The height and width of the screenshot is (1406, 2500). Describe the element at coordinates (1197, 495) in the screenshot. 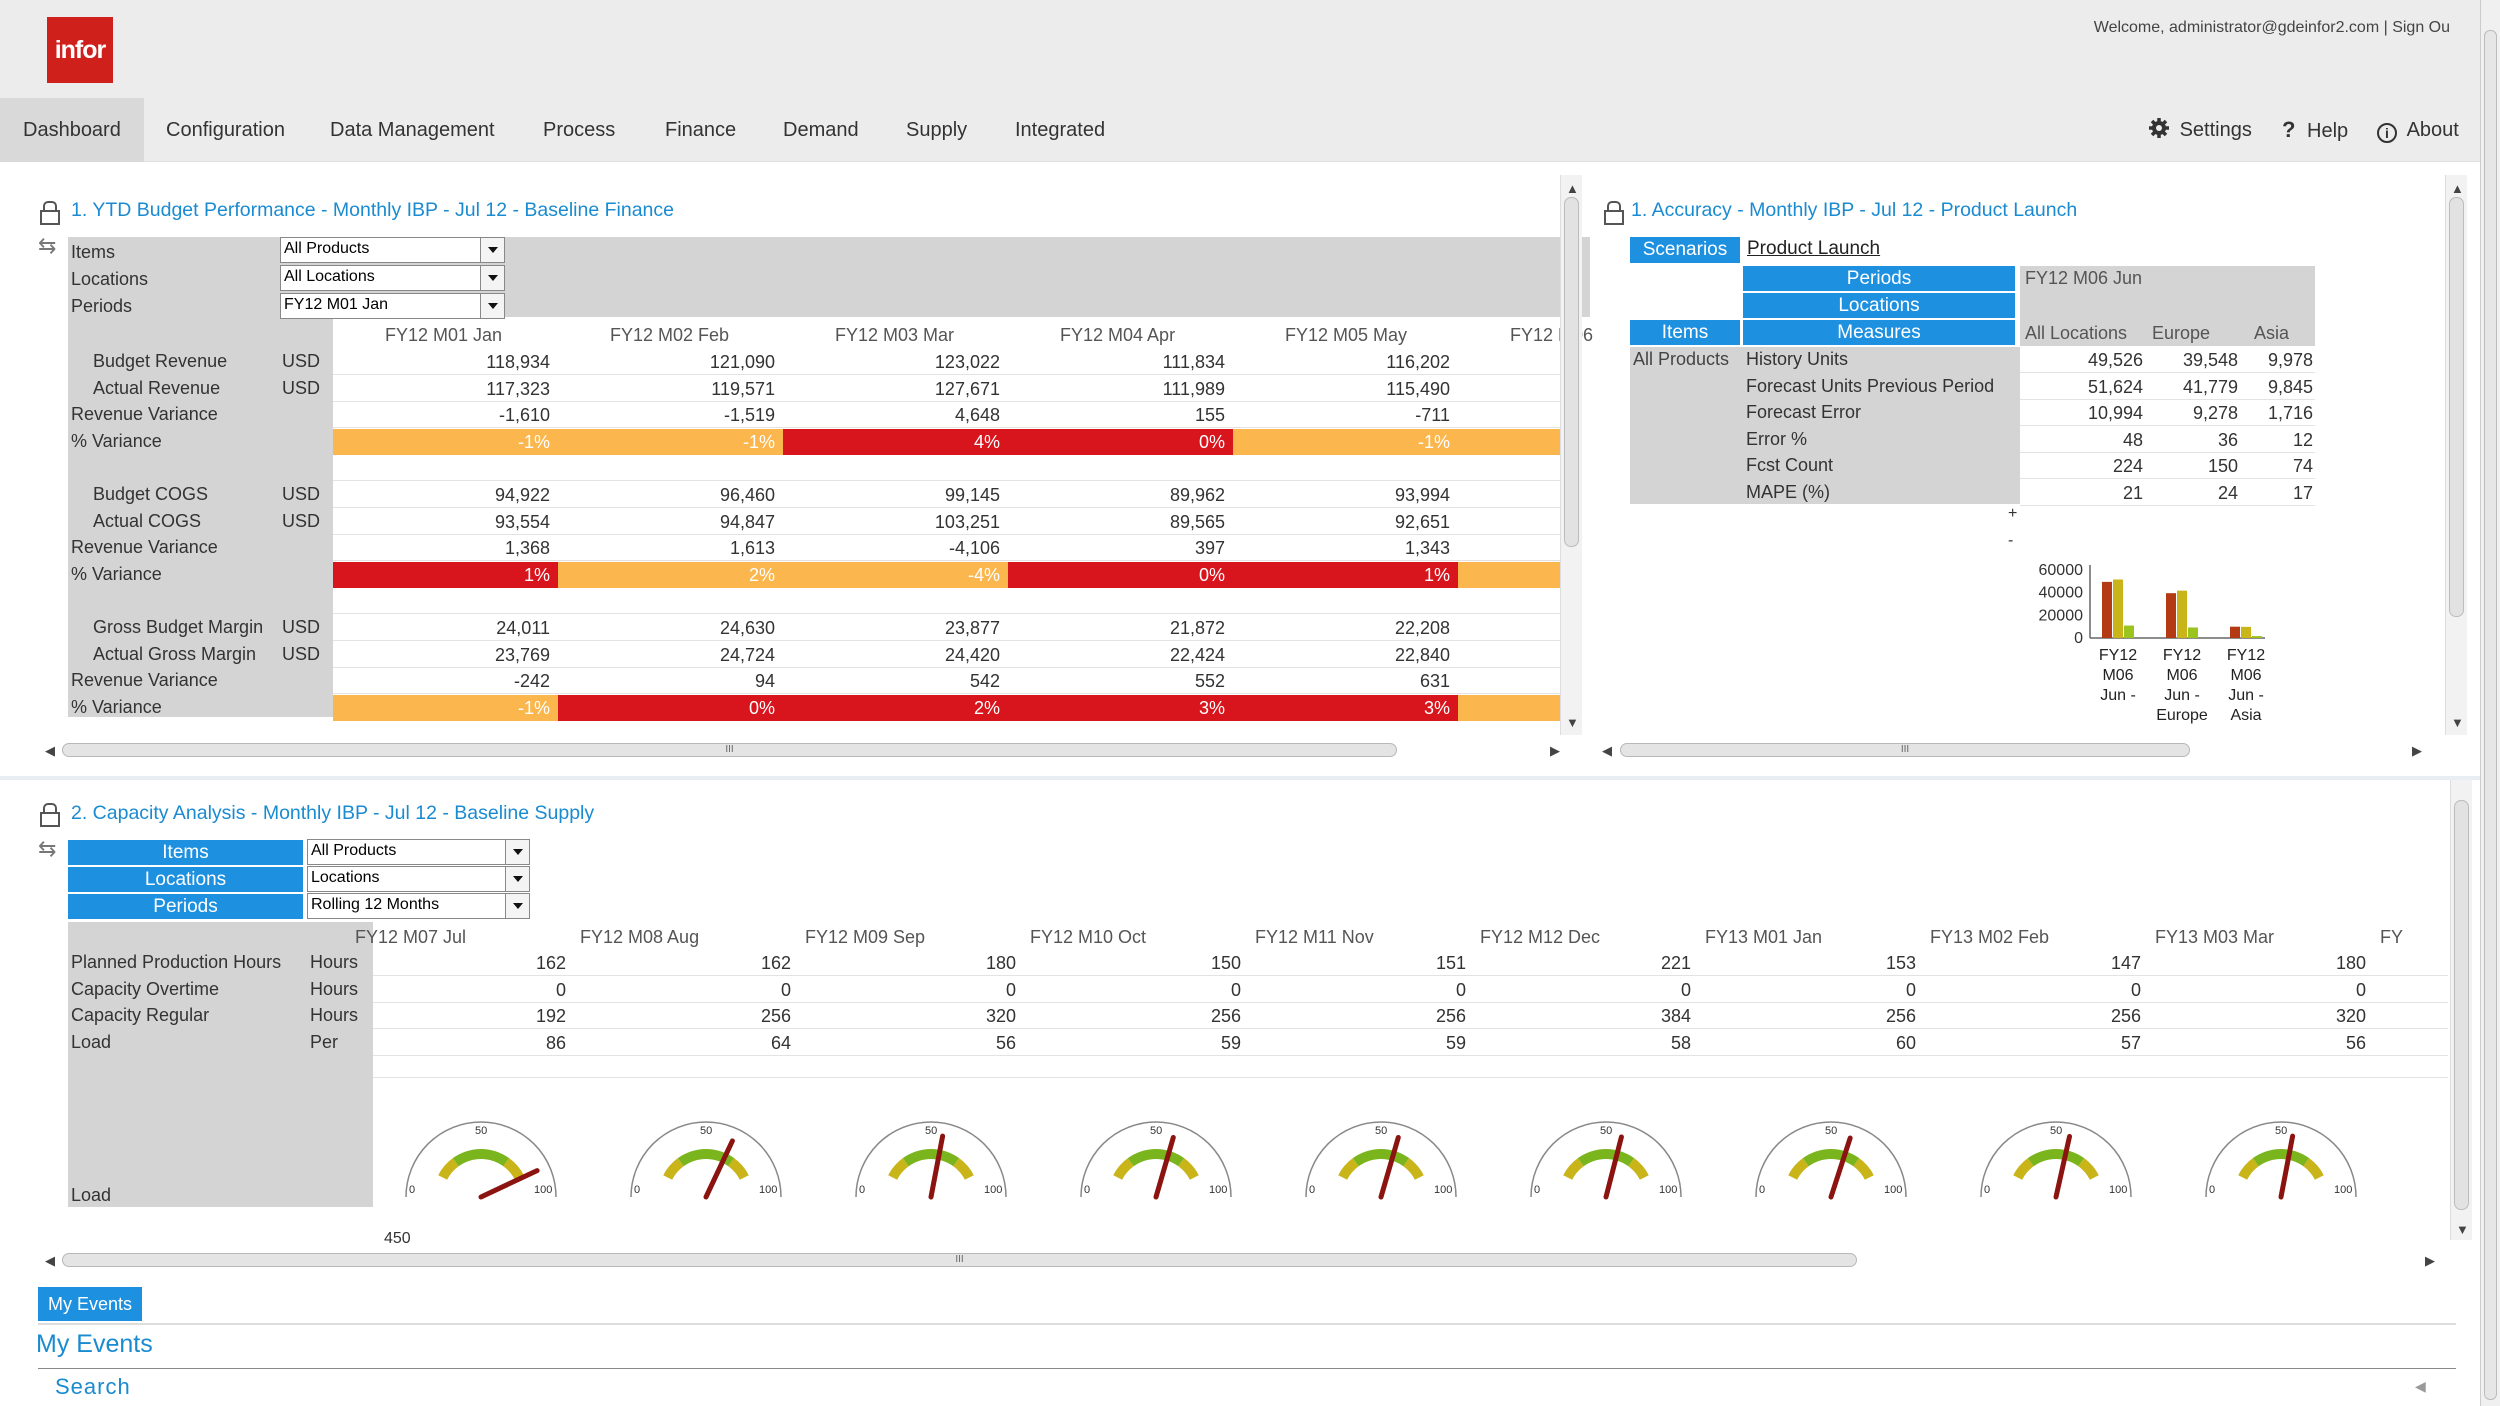

I see `table-cell: 89,962` at that location.